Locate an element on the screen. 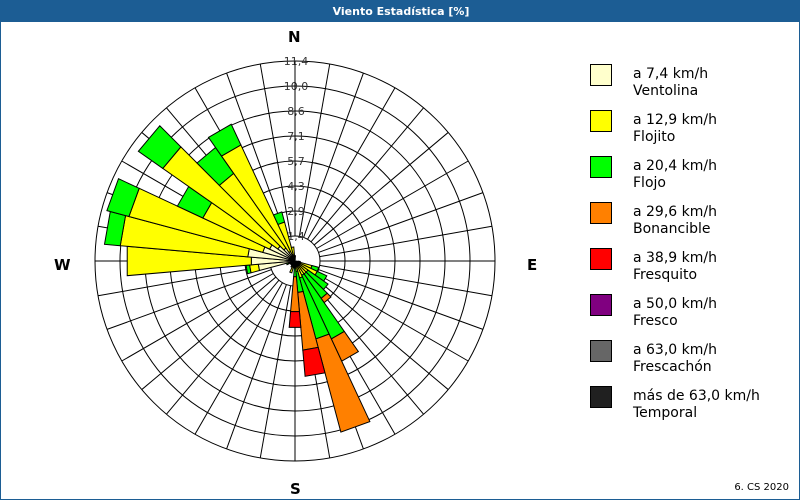 The width and height of the screenshot is (800, 501). footer-version: 6. CS 2020 is located at coordinates (761, 487).